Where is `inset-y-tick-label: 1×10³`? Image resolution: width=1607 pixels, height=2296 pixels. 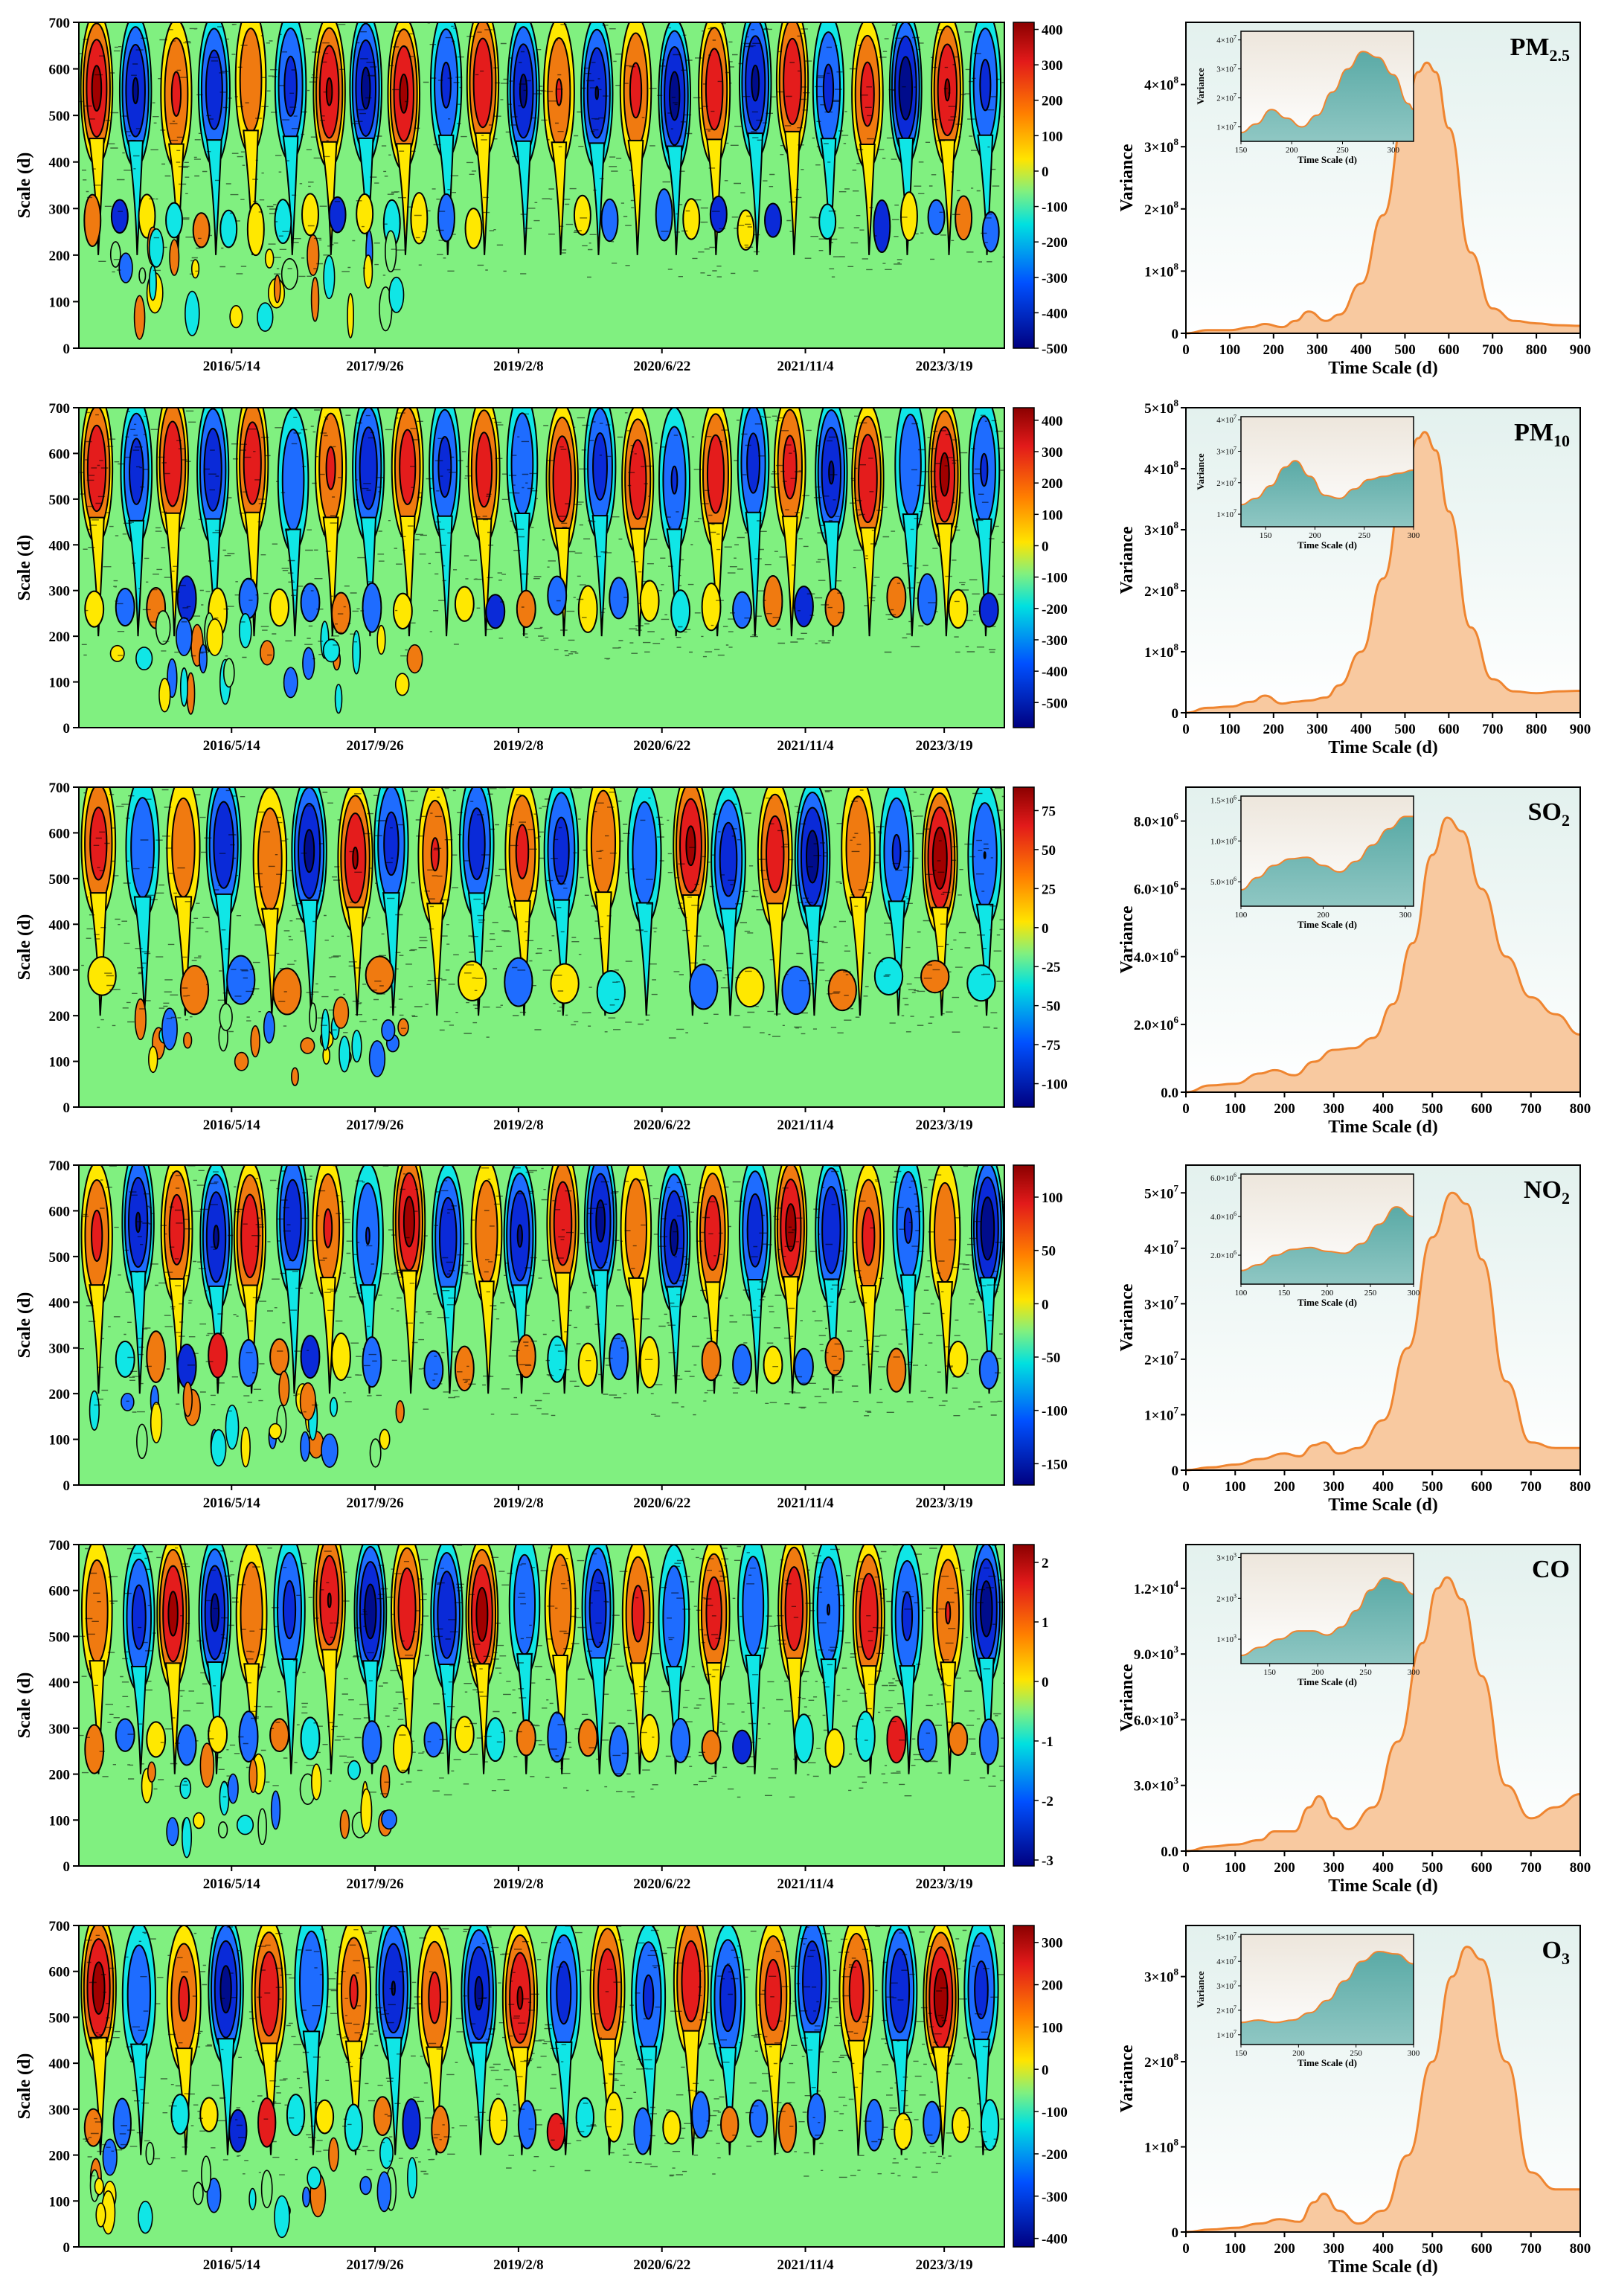 inset-y-tick-label: 1×10³ is located at coordinates (1226, 1638).